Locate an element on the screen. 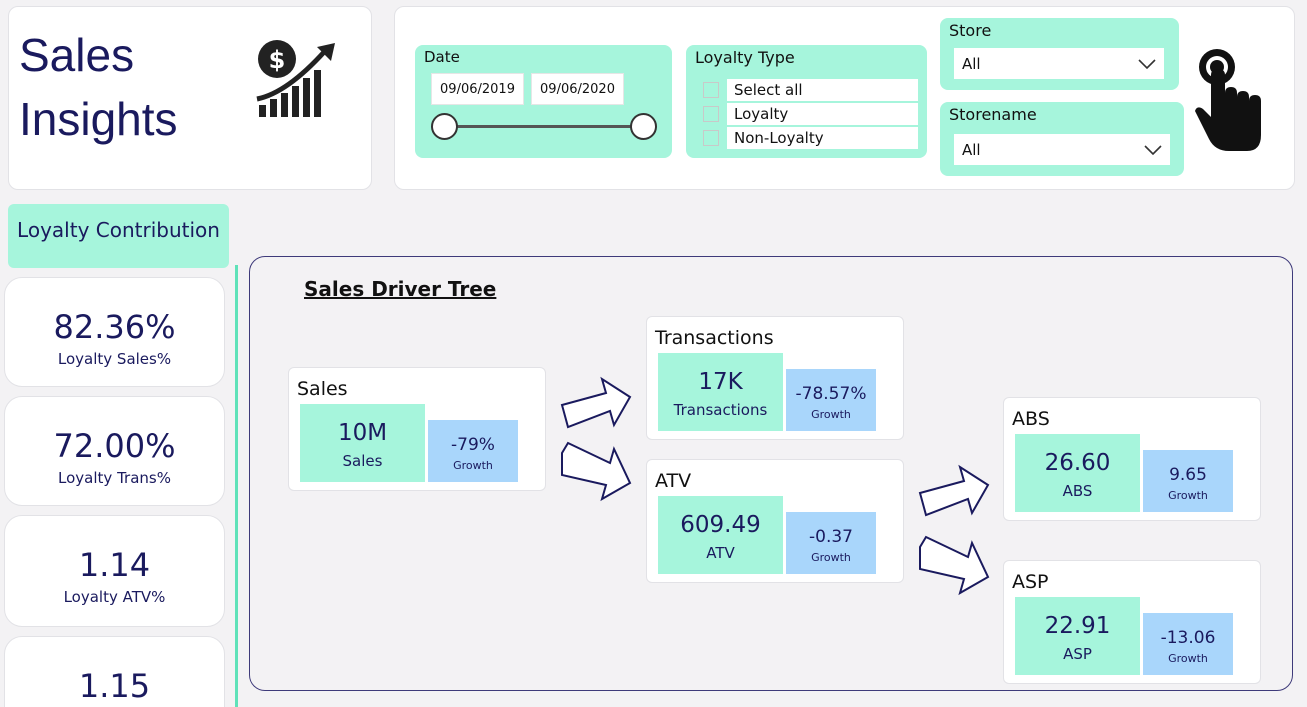 Image resolution: width=1307 pixels, height=707 pixels. metric-value: 22.91 is located at coordinates (1077, 626).